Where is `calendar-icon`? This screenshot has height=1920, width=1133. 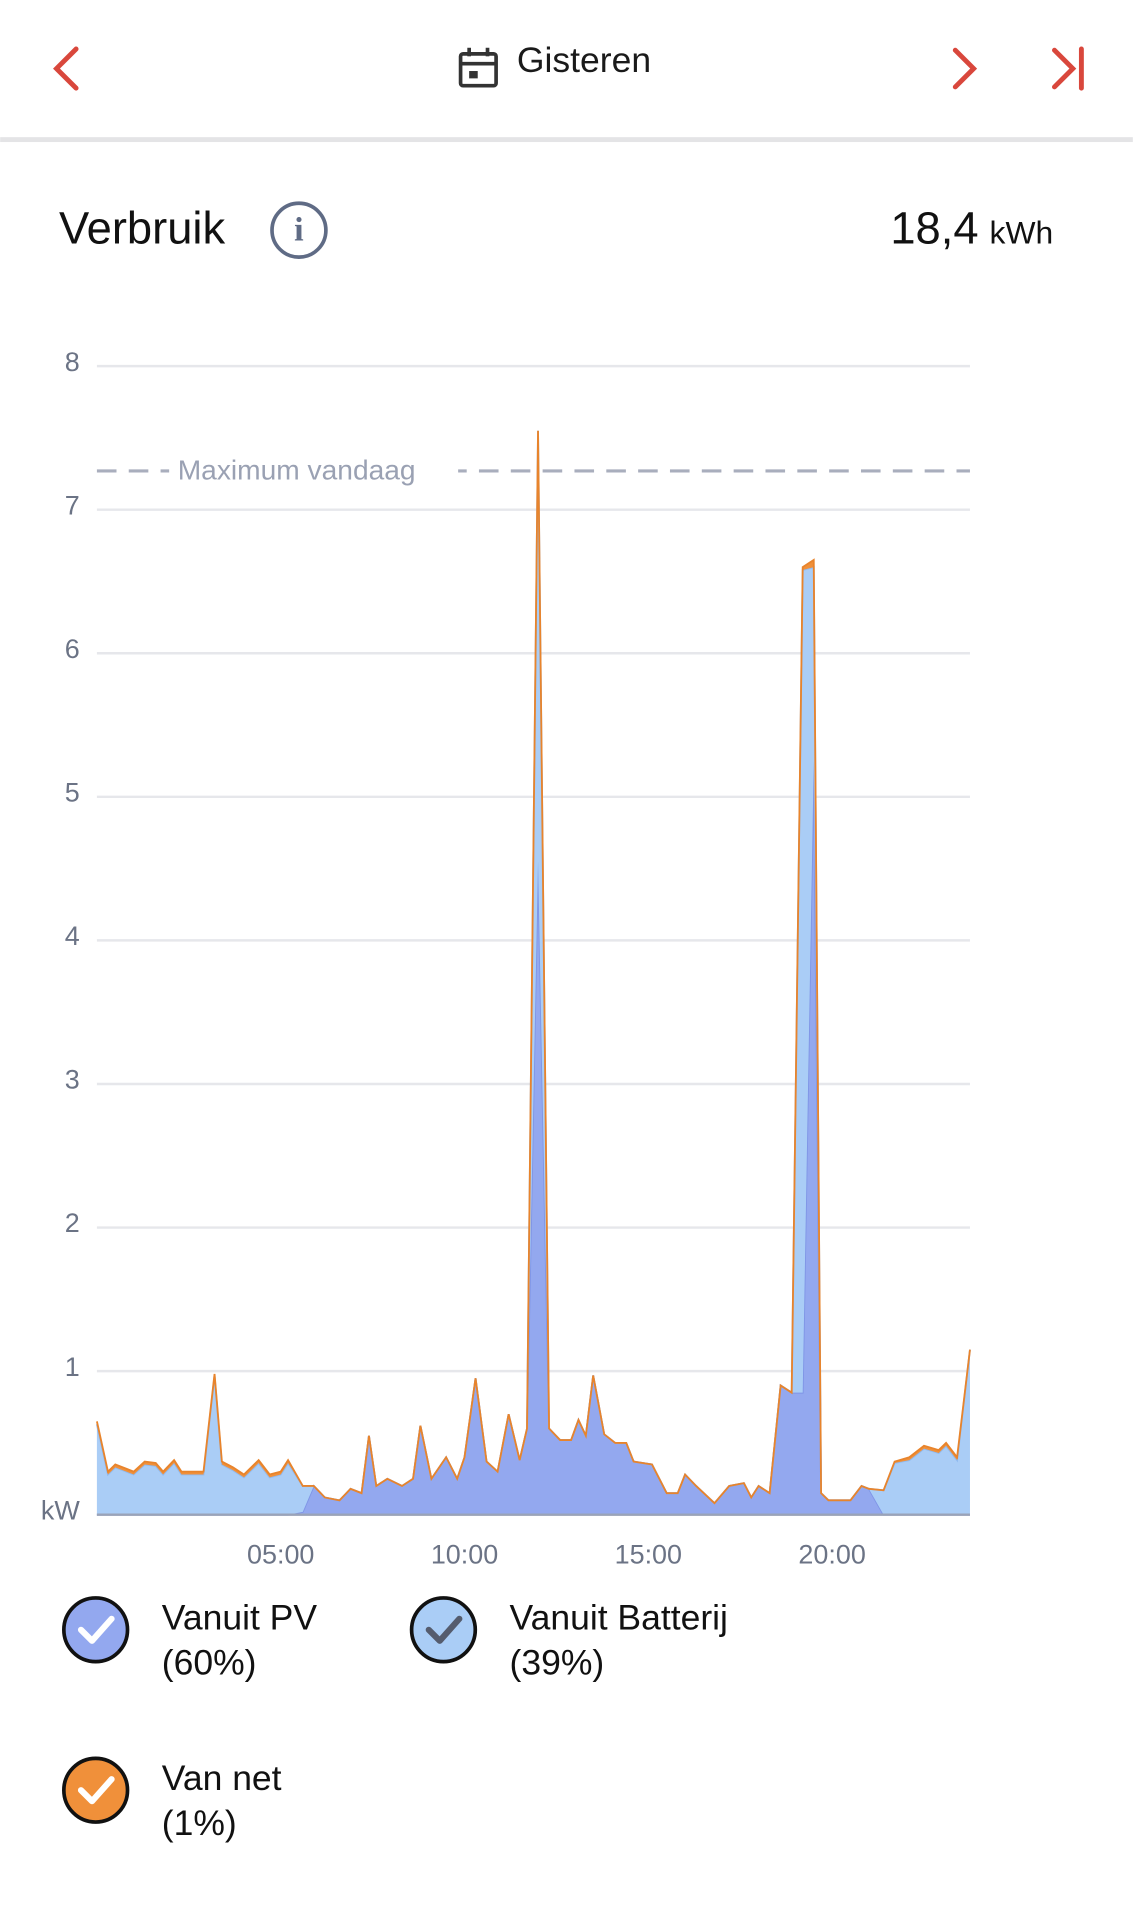
calendar-icon is located at coordinates (478, 67).